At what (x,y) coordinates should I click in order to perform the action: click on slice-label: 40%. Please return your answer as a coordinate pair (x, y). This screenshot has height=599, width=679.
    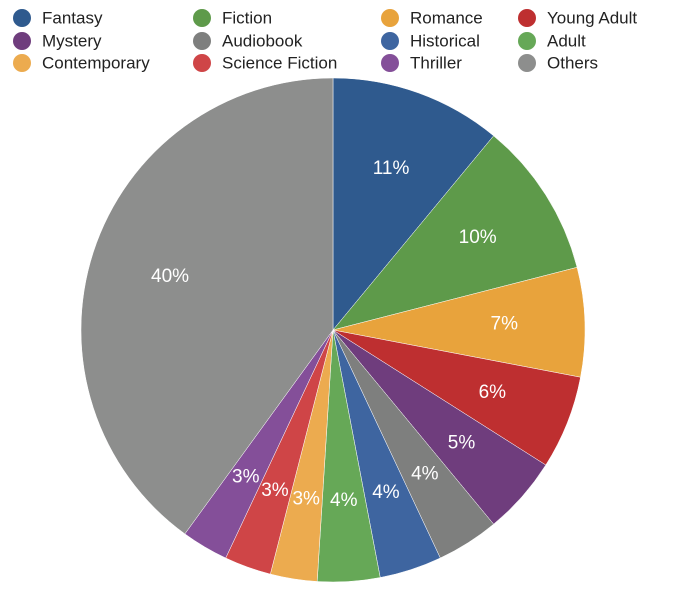
    Looking at the image, I should click on (170, 276).